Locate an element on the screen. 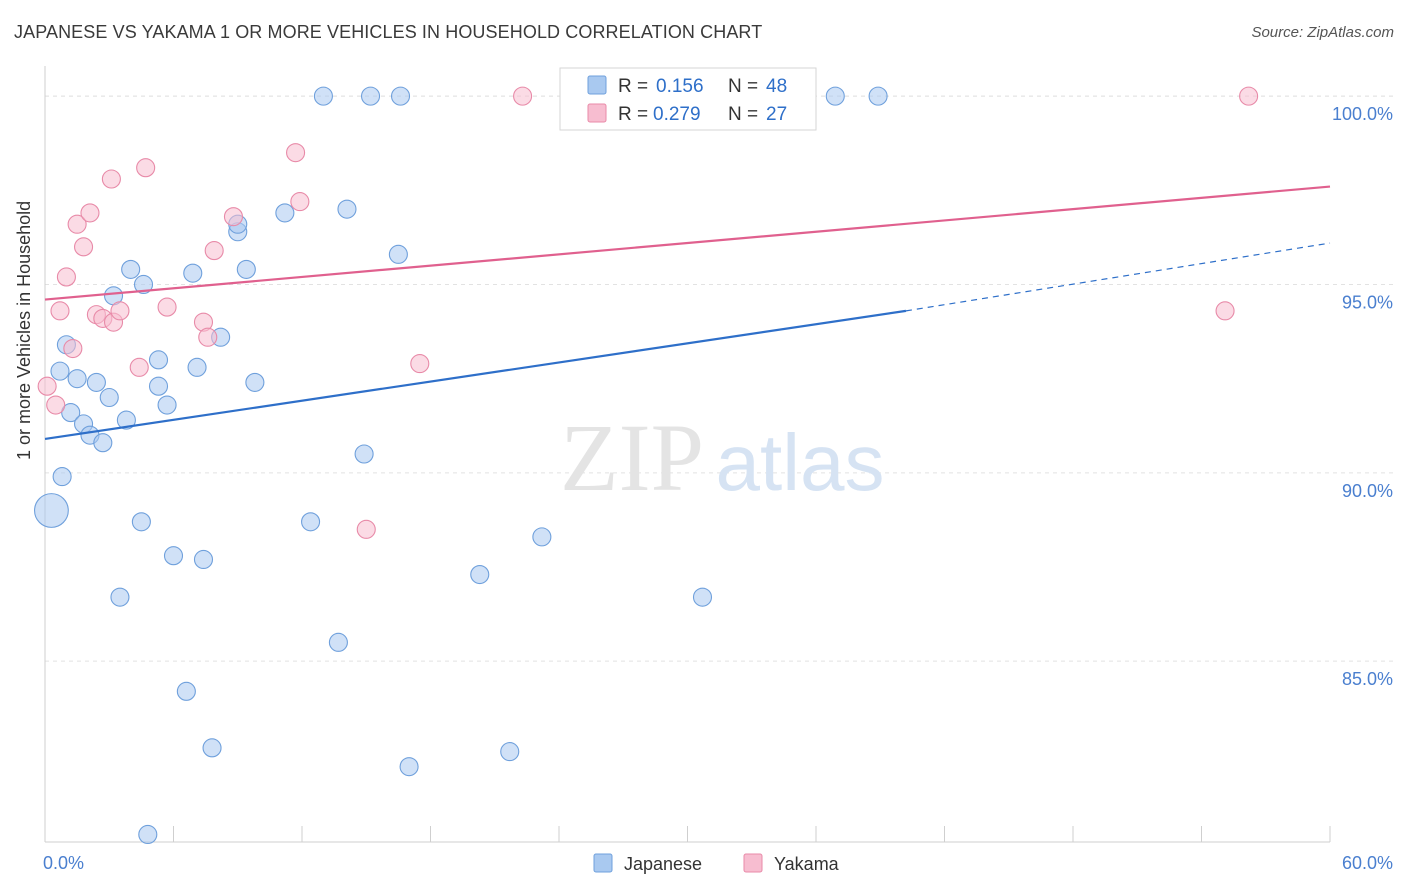 The width and height of the screenshot is (1406, 892). legend-item-yakama: Yakama is located at coordinates (807, 864).